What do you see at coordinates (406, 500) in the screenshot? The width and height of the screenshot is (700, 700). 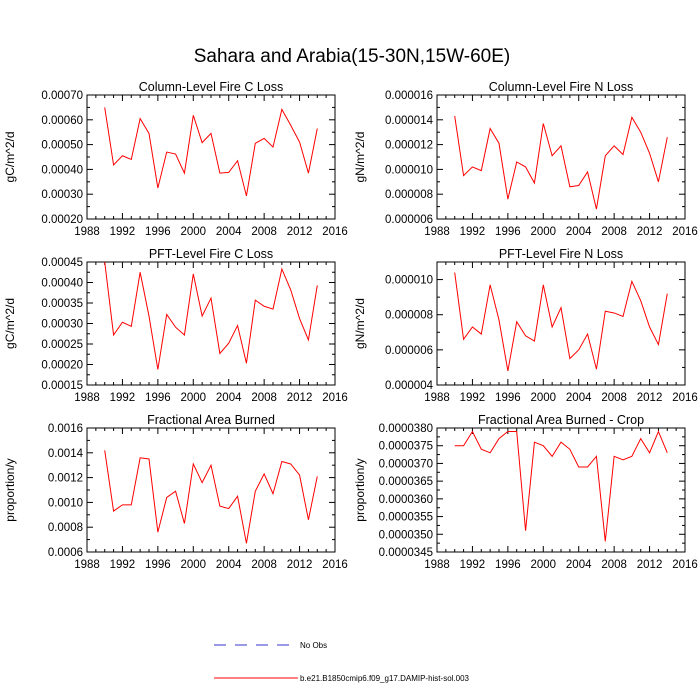 I see `y-tick-label: 0.0000360` at bounding box center [406, 500].